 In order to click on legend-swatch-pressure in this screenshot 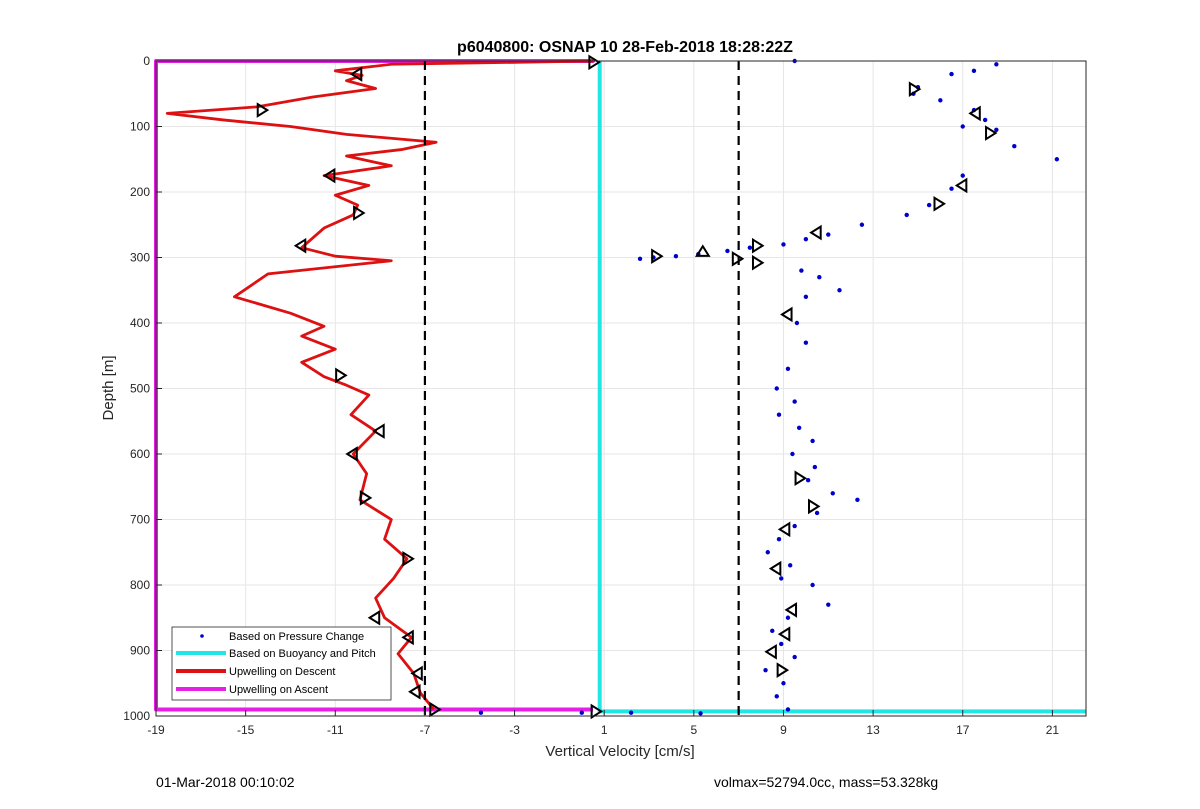, I will do `click(202, 636)`.